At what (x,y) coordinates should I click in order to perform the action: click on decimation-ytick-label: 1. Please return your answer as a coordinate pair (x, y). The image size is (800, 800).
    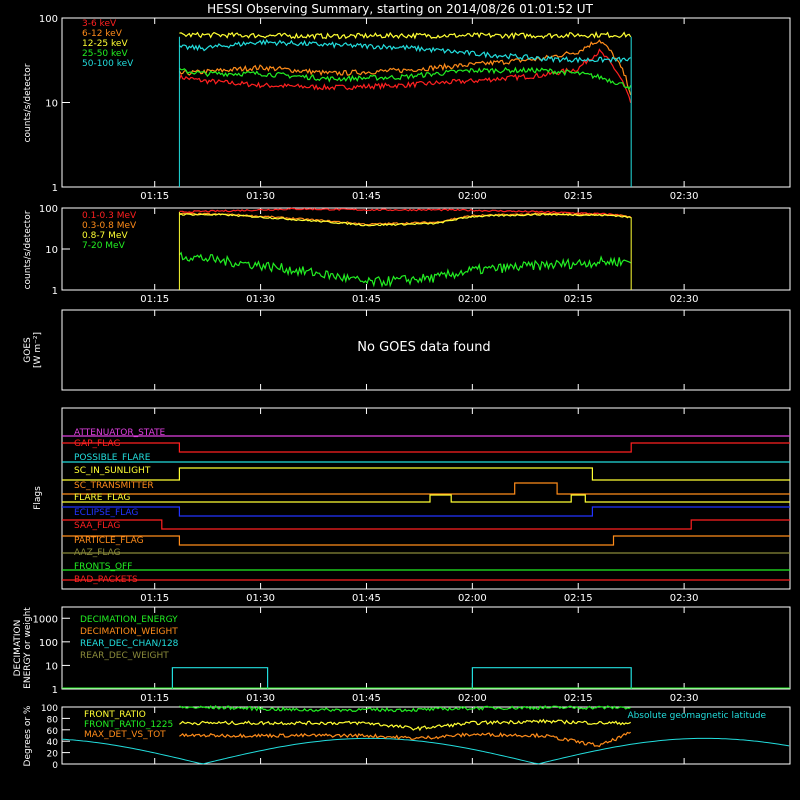
    Looking at the image, I should click on (55, 690).